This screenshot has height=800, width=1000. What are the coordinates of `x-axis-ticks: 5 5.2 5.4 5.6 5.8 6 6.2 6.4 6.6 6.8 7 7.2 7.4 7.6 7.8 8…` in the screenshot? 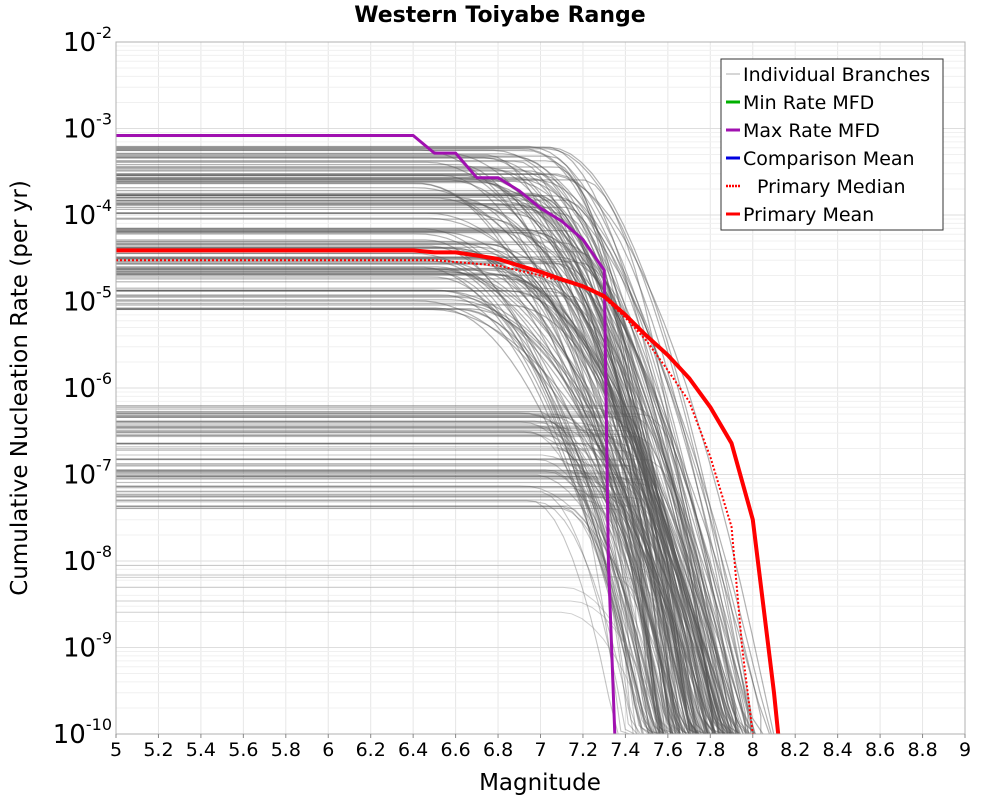 It's located at (540, 747).